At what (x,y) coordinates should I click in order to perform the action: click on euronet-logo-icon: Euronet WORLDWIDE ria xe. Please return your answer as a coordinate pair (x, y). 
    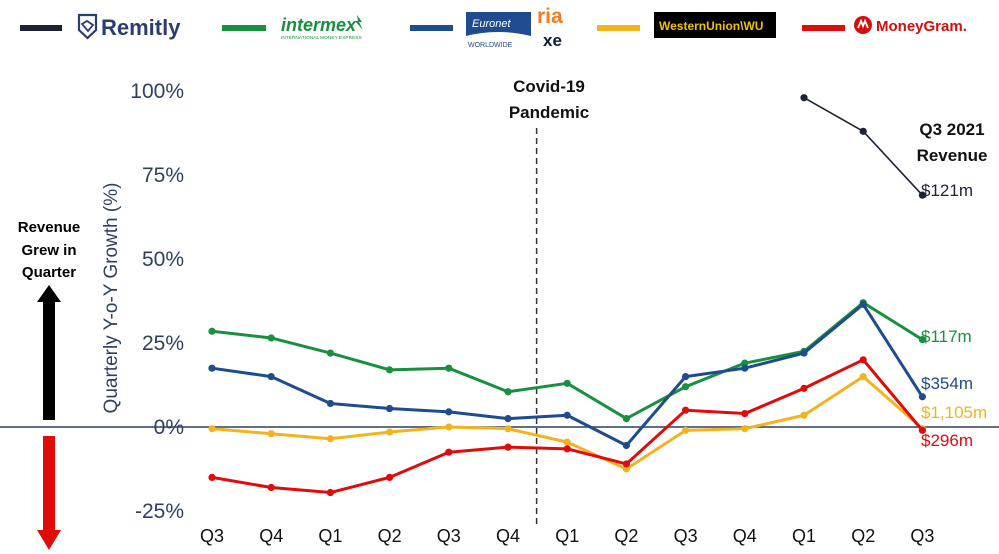
    Looking at the image, I should click on (515, 27).